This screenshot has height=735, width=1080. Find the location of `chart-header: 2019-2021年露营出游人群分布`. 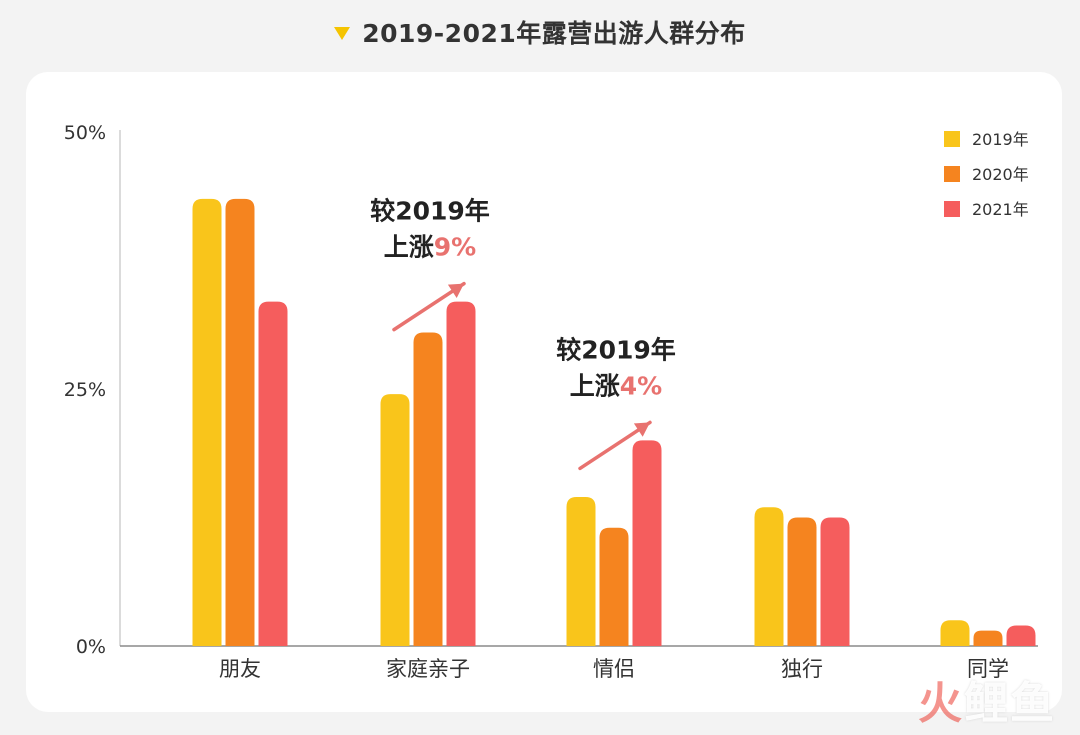

chart-header: 2019-2021年露营出游人群分布 is located at coordinates (540, 32).